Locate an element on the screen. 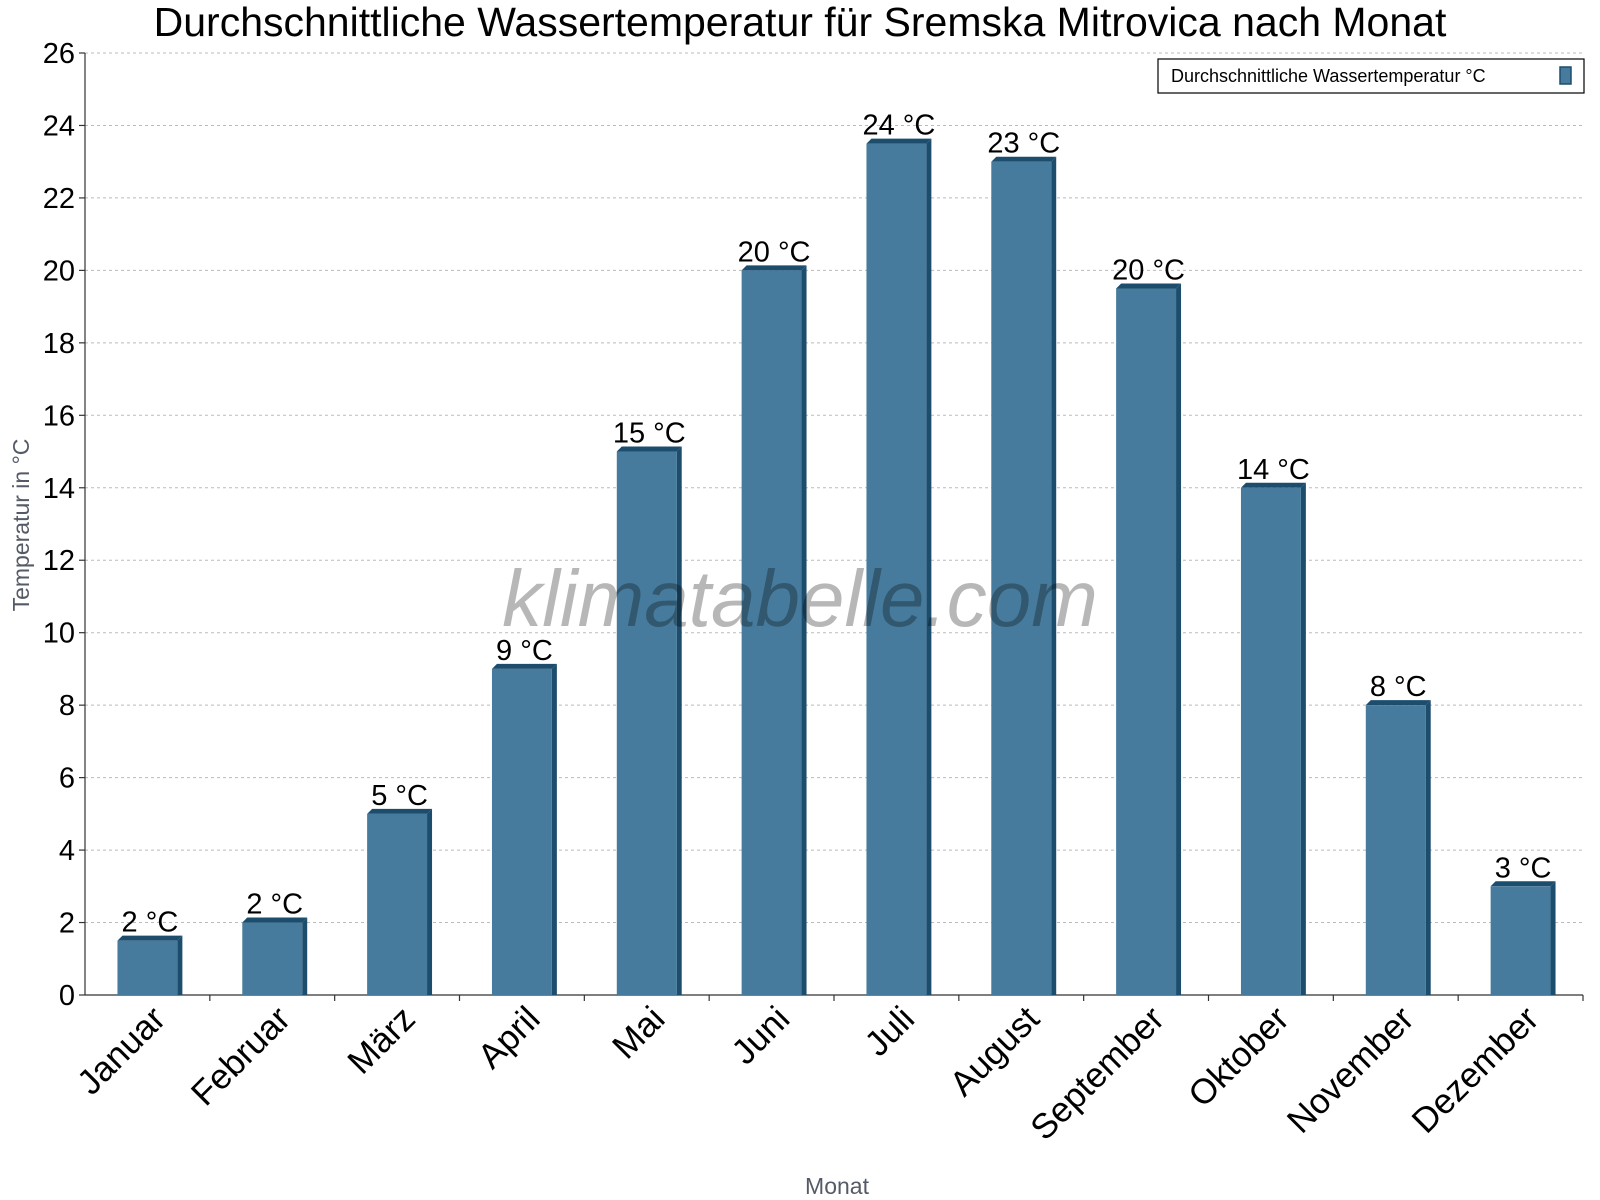 The height and width of the screenshot is (1200, 1600). x-tick-label: Juli is located at coordinates (889, 1031).